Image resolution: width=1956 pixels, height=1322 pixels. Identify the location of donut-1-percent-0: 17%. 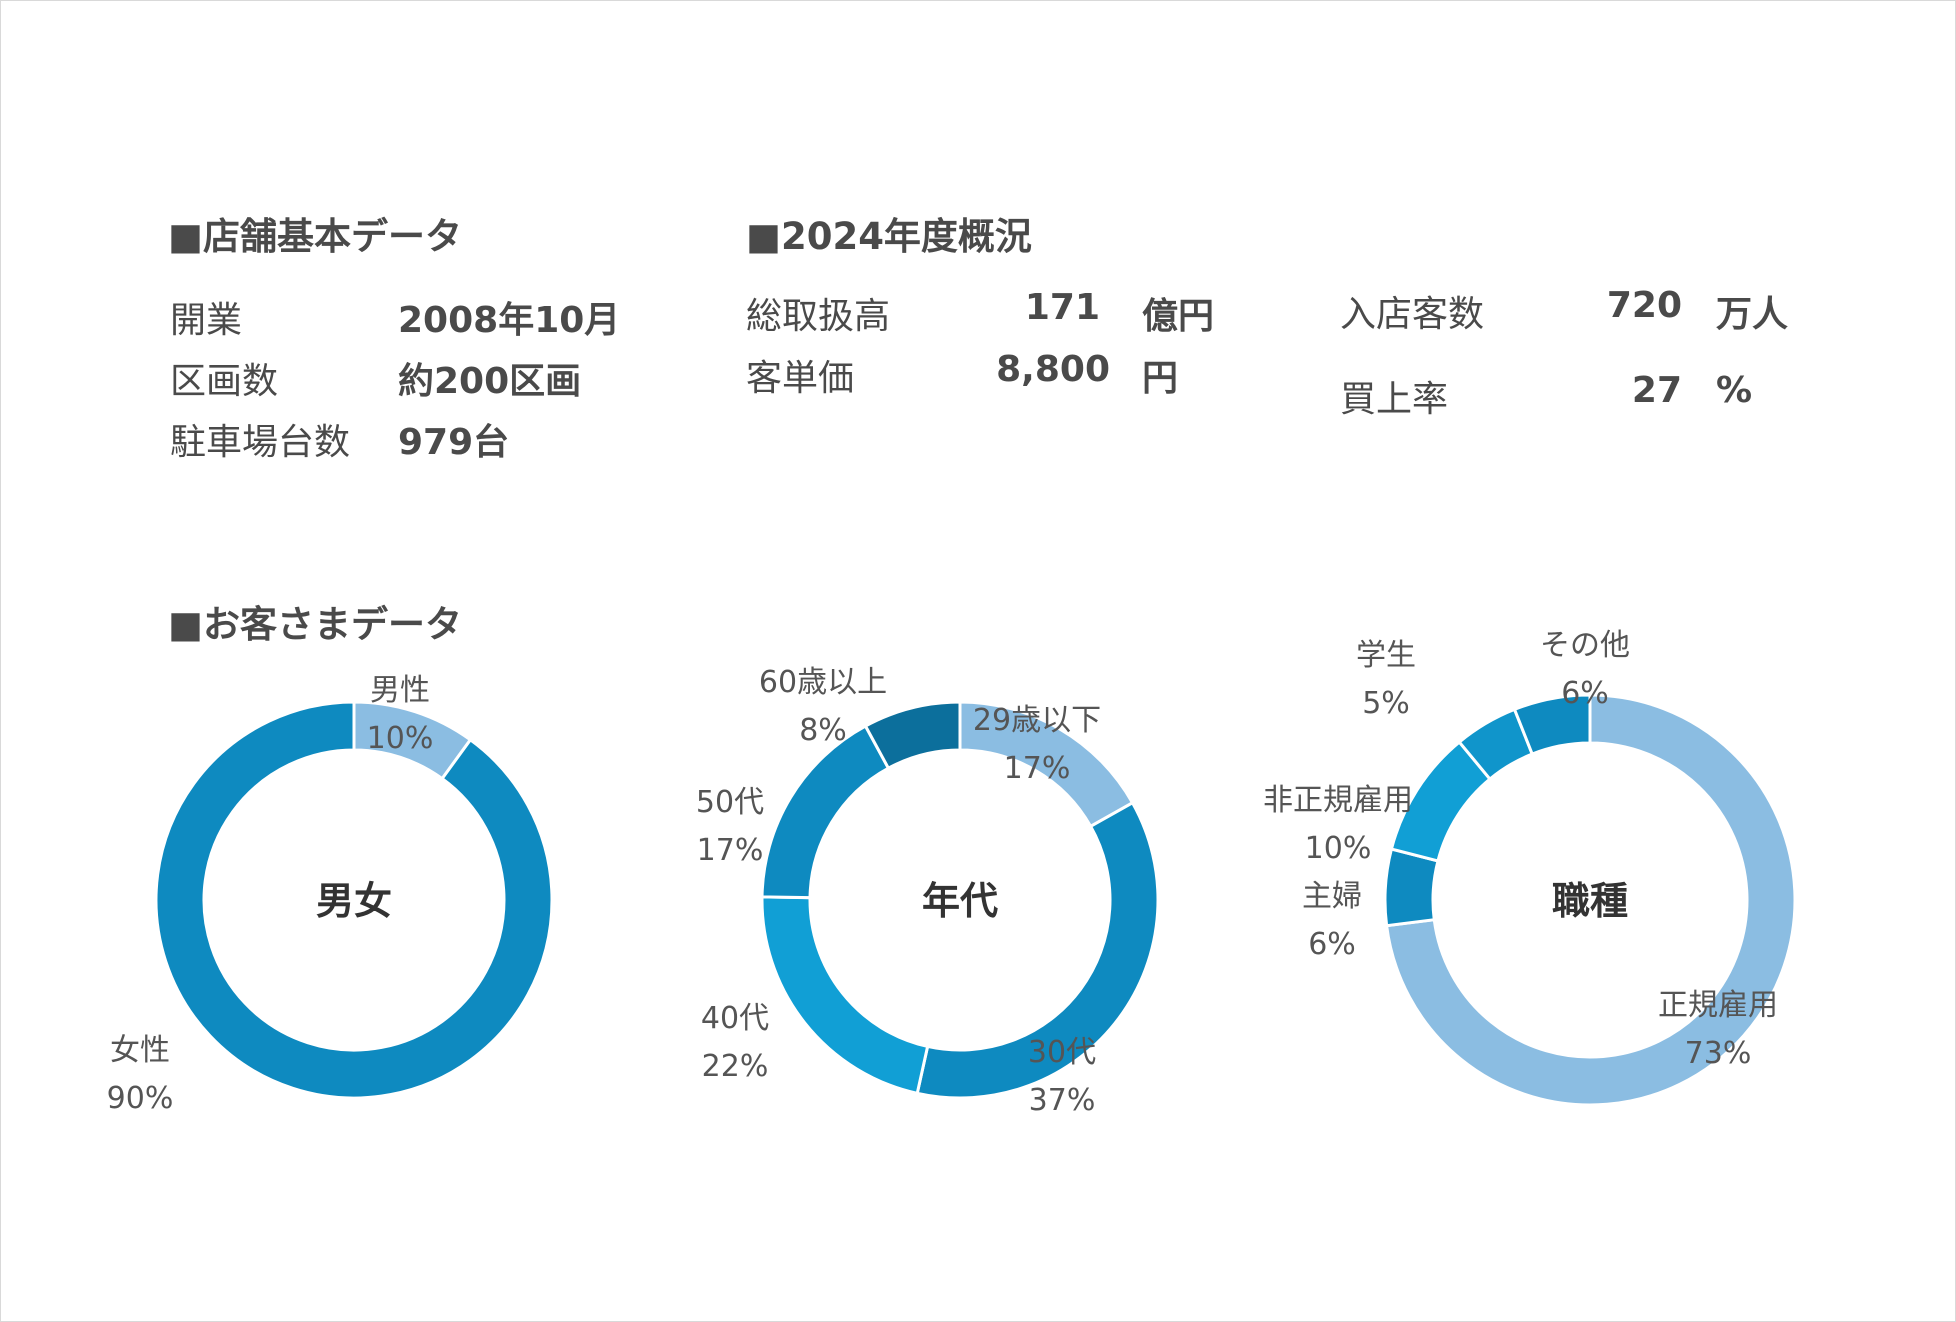
(1037, 768).